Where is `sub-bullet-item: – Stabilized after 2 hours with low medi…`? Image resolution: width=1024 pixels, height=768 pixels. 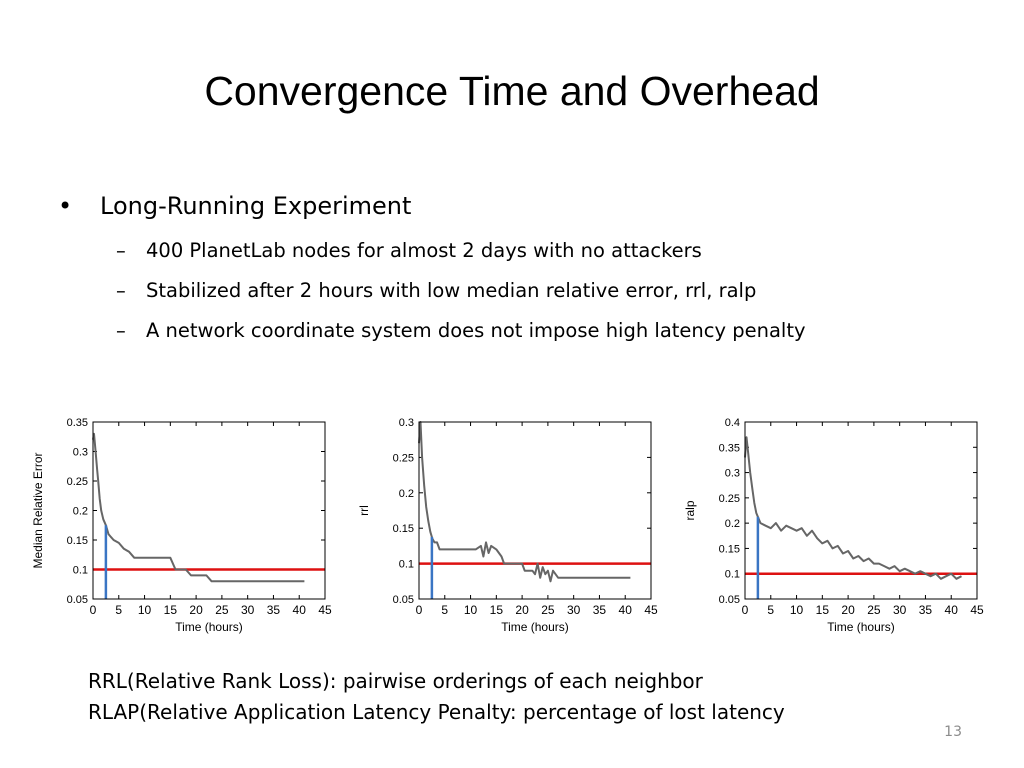 sub-bullet-item: – Stabilized after 2 hours with low medi… is located at coordinates (432, 291).